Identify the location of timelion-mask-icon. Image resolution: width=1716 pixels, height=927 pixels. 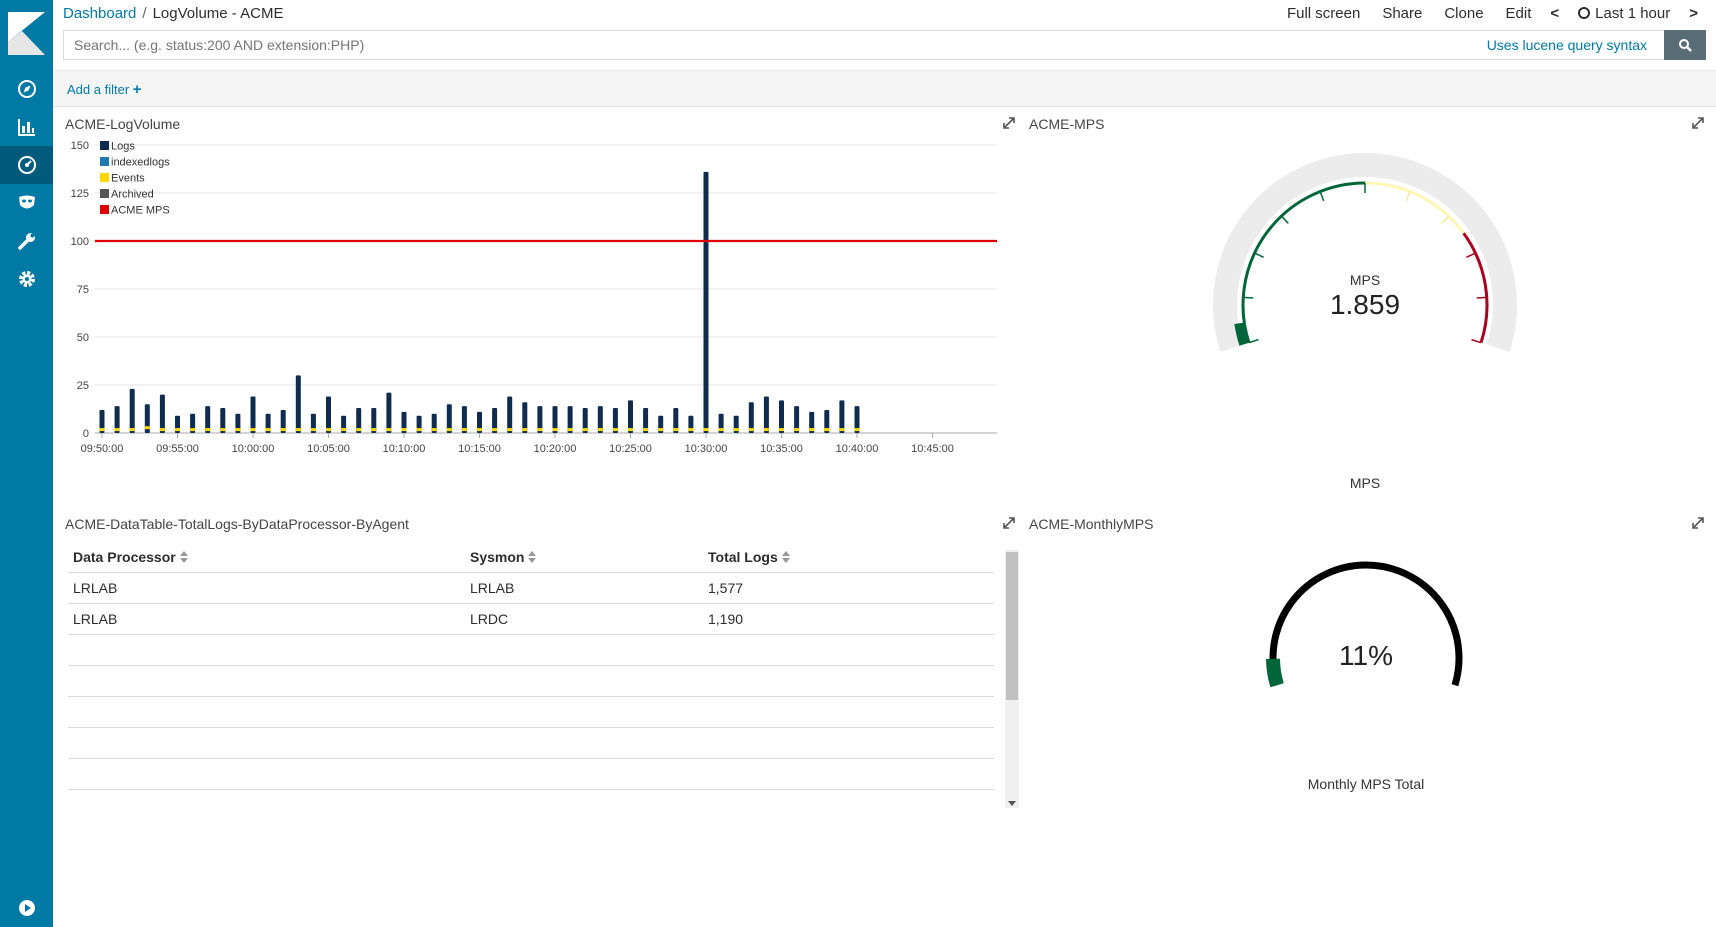
(26, 202).